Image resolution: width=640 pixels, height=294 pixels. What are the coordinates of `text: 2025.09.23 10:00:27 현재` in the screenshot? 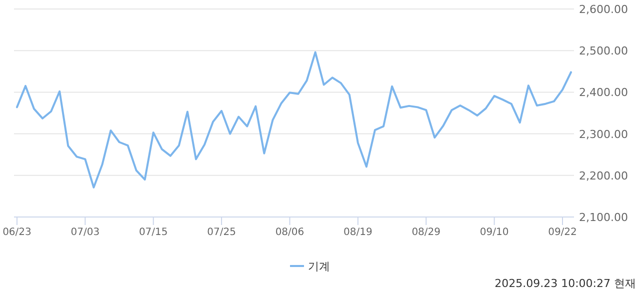 It's located at (565, 283).